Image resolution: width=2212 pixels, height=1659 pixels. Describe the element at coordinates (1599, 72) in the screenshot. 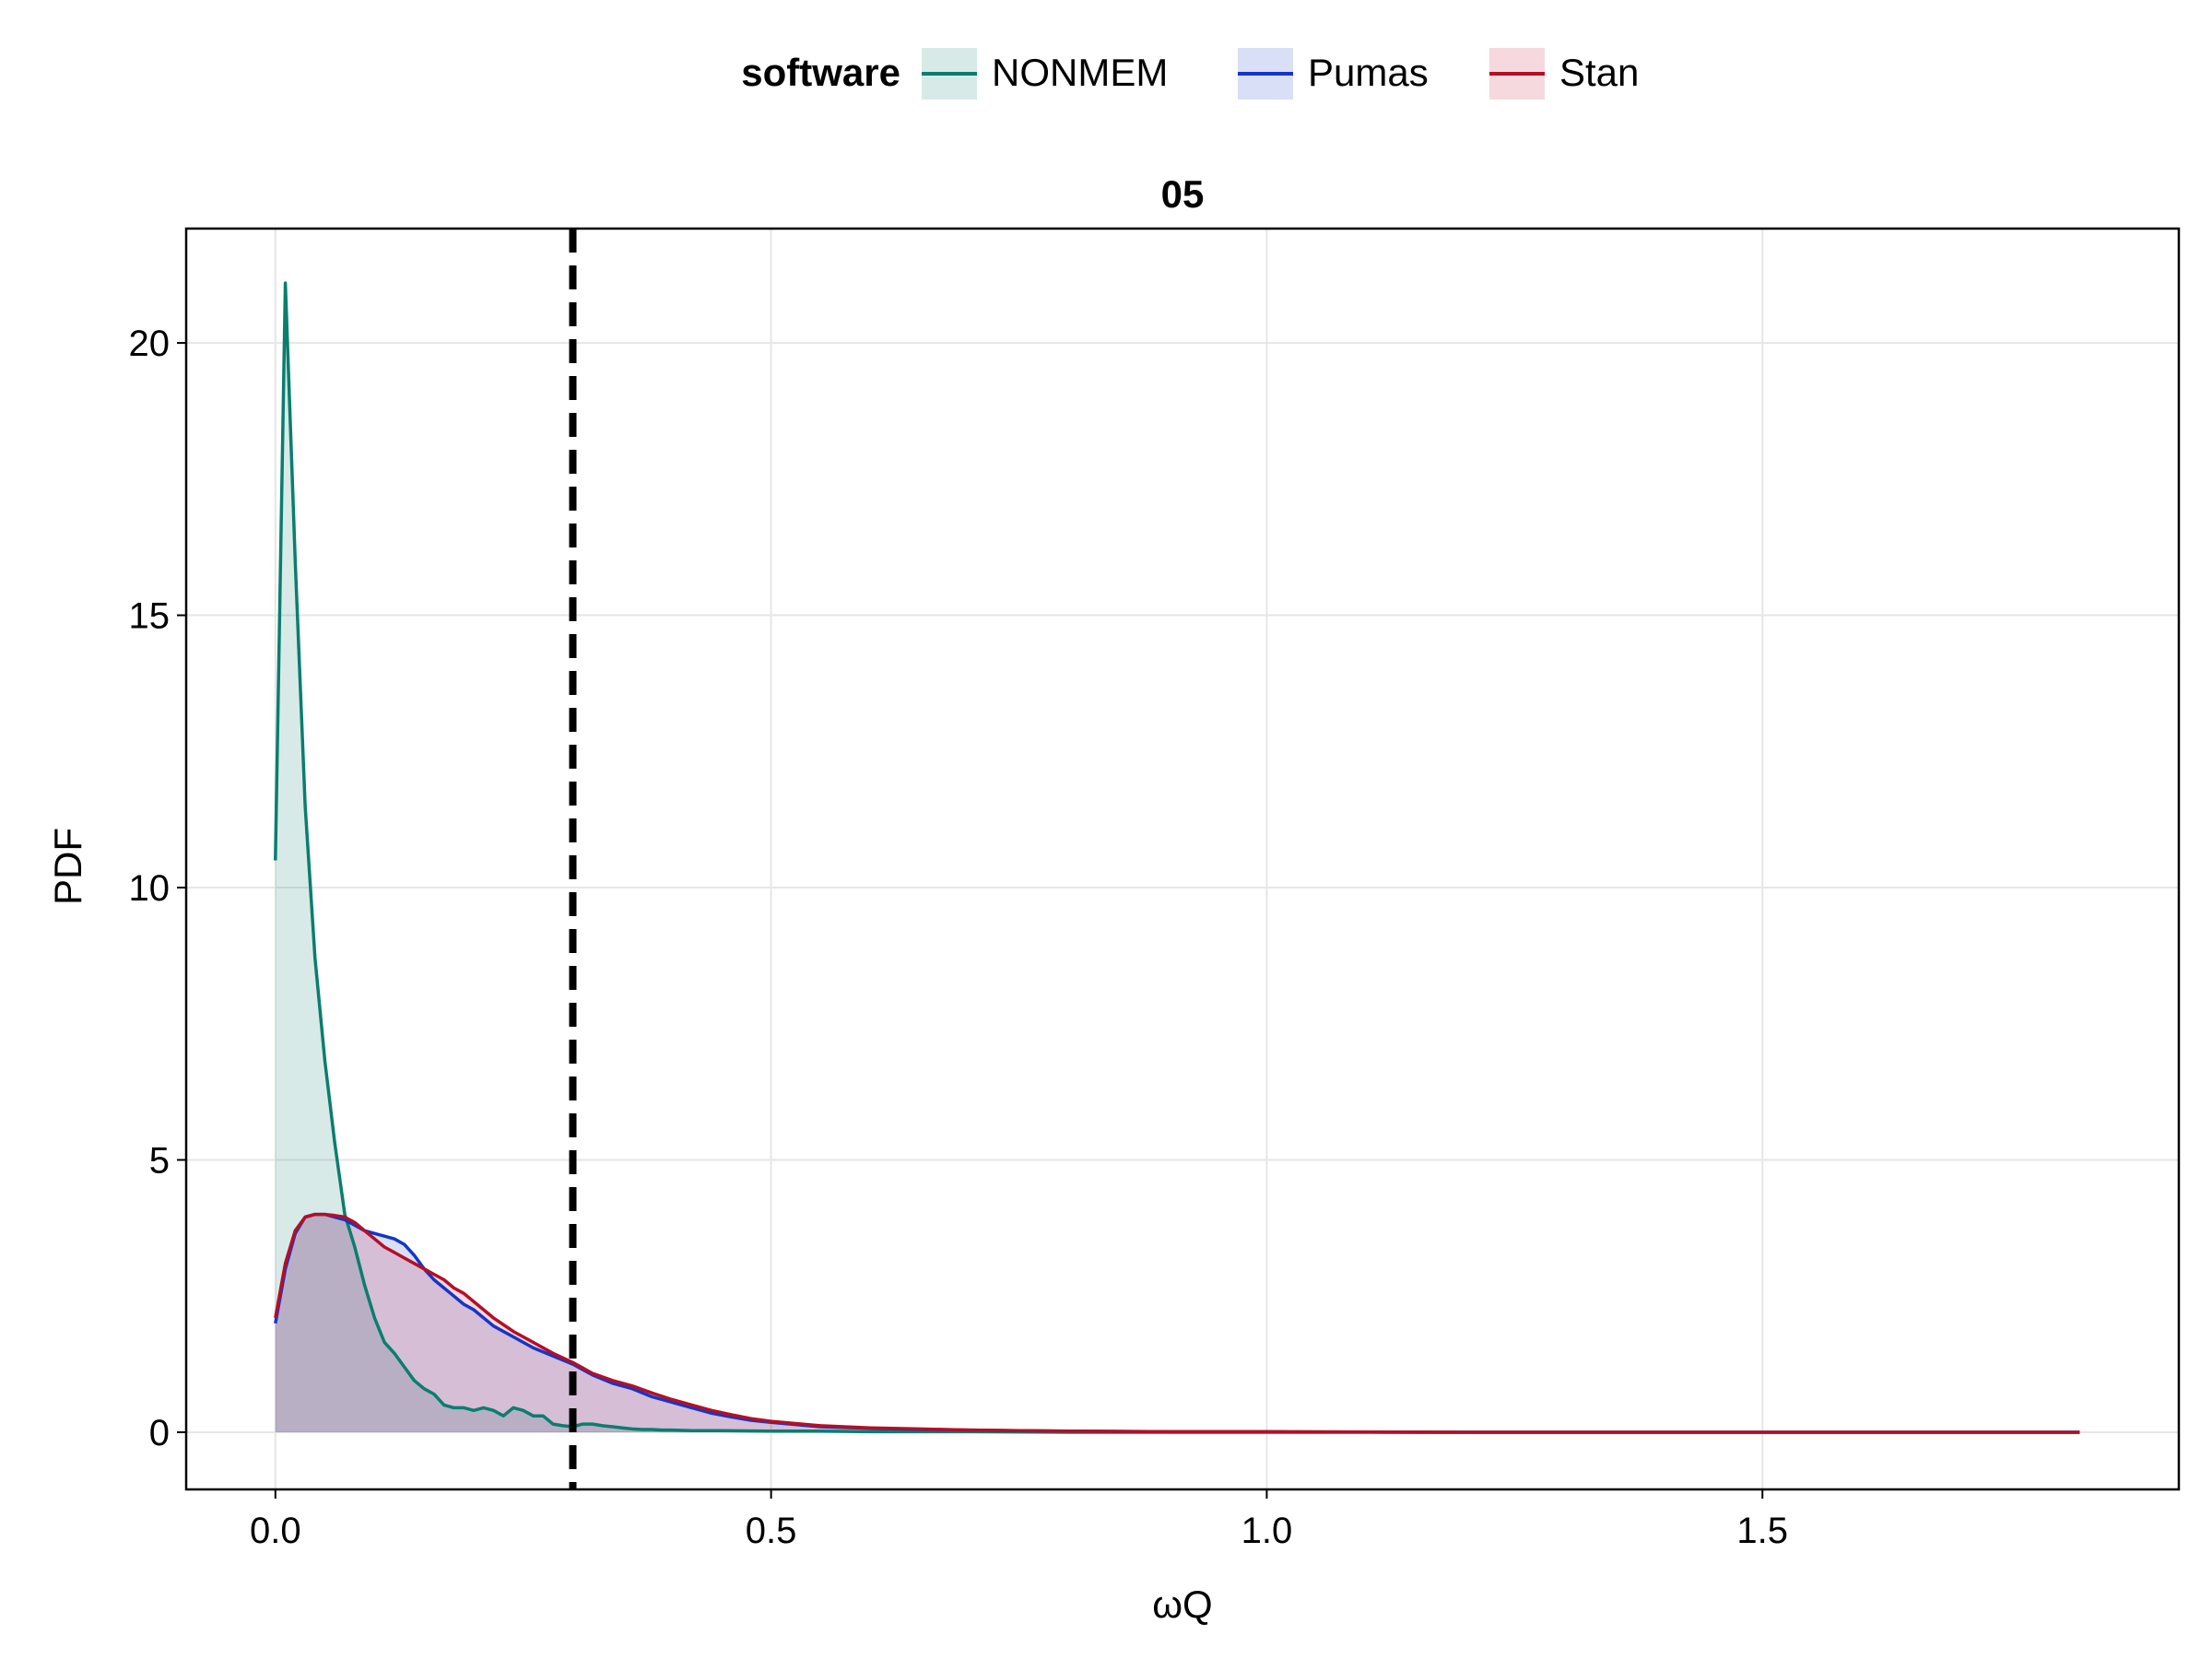

I see `legend-label-stan: Stan` at that location.